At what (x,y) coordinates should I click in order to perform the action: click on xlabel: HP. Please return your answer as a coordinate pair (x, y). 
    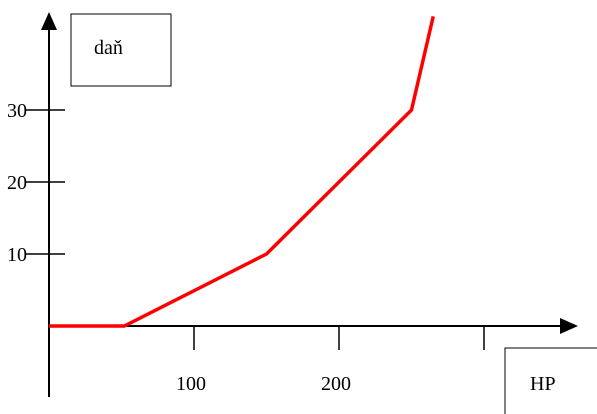
    Looking at the image, I should click on (543, 384).